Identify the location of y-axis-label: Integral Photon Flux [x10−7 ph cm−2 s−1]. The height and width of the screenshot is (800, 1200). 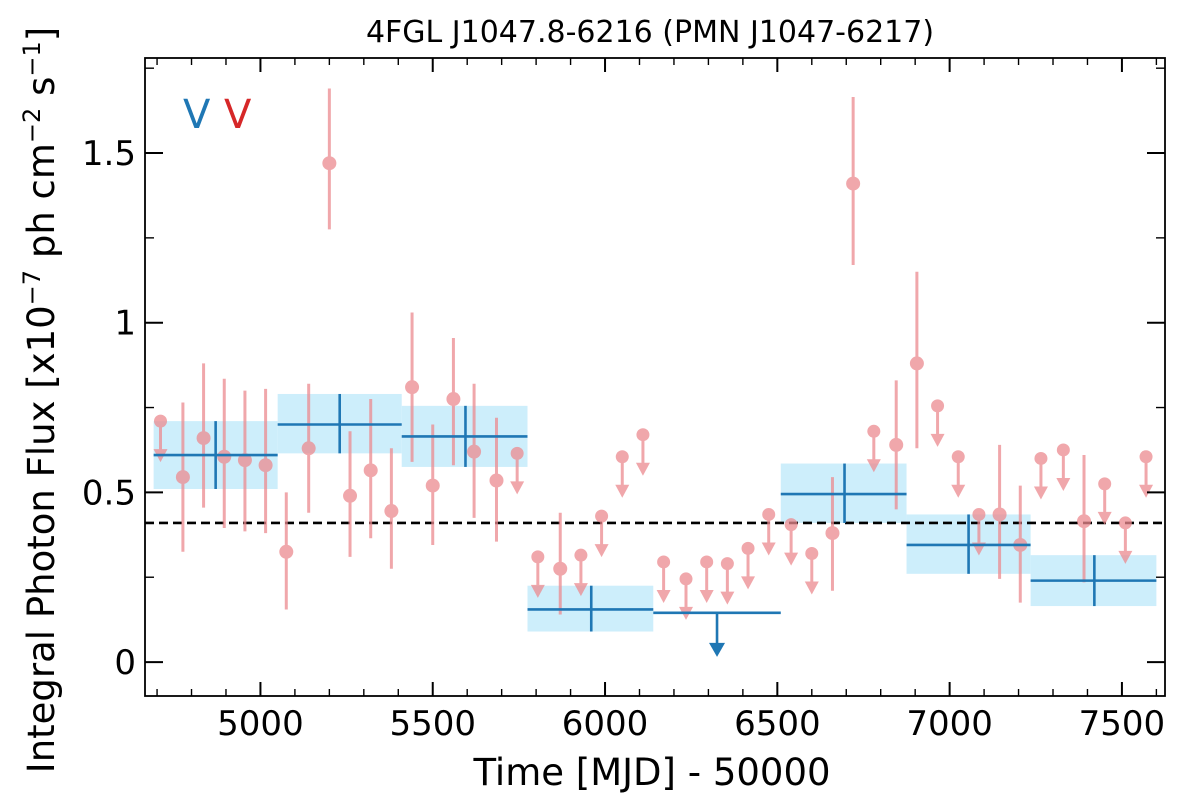
(40, 400).